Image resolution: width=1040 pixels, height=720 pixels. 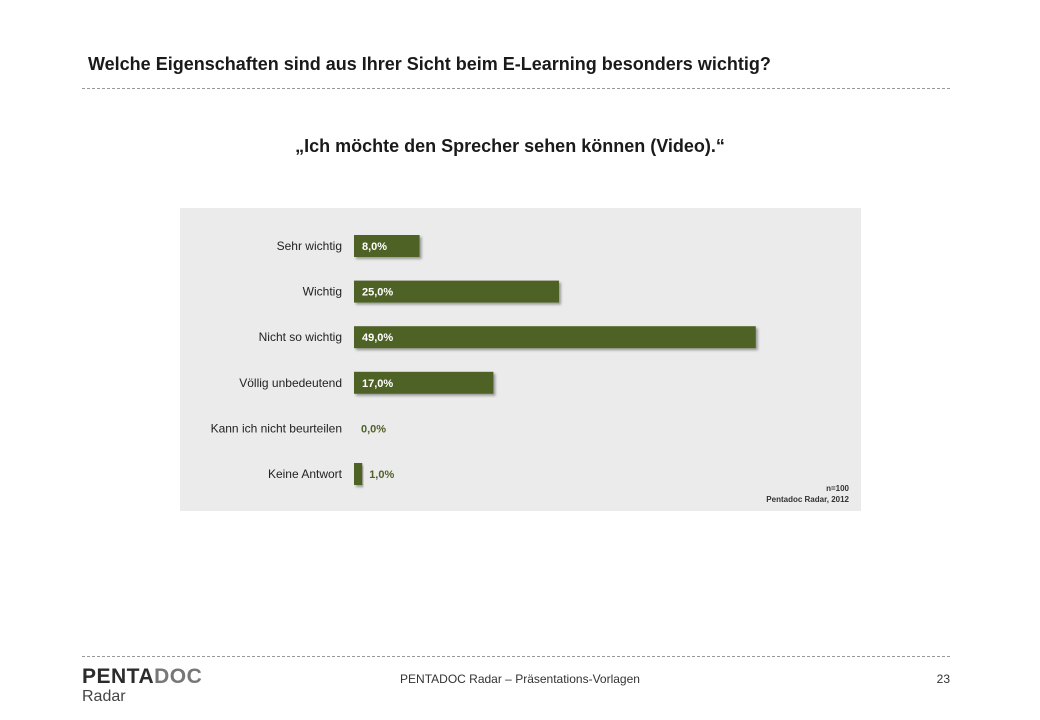 What do you see at coordinates (276, 428) in the screenshot?
I see `category-label: Kann ich nicht beurteilen` at bounding box center [276, 428].